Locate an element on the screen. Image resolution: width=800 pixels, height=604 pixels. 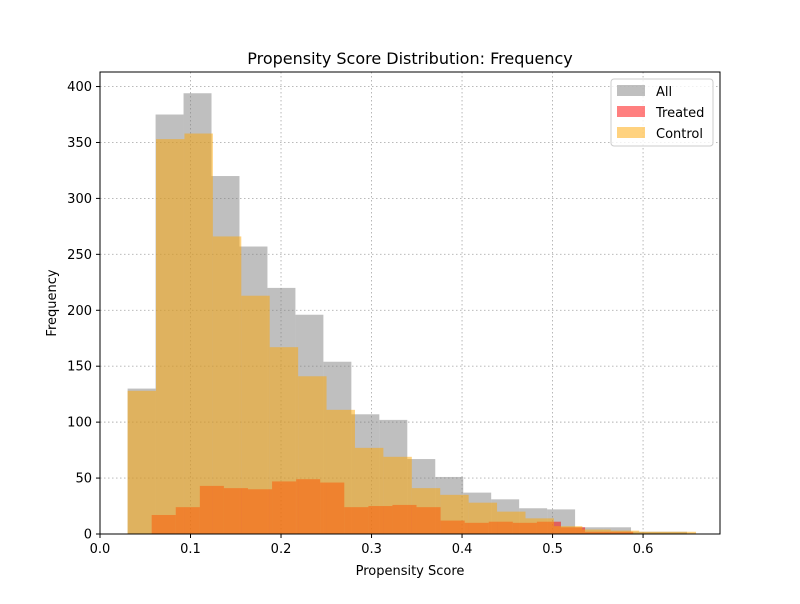
legend-swatch-control is located at coordinates (631, 132).